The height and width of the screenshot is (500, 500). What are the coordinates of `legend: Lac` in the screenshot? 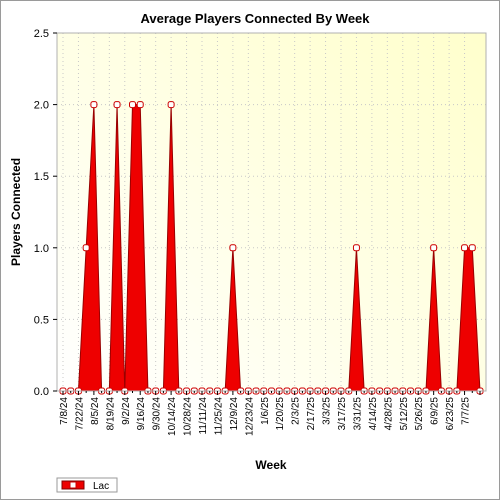 It's located at (87, 485).